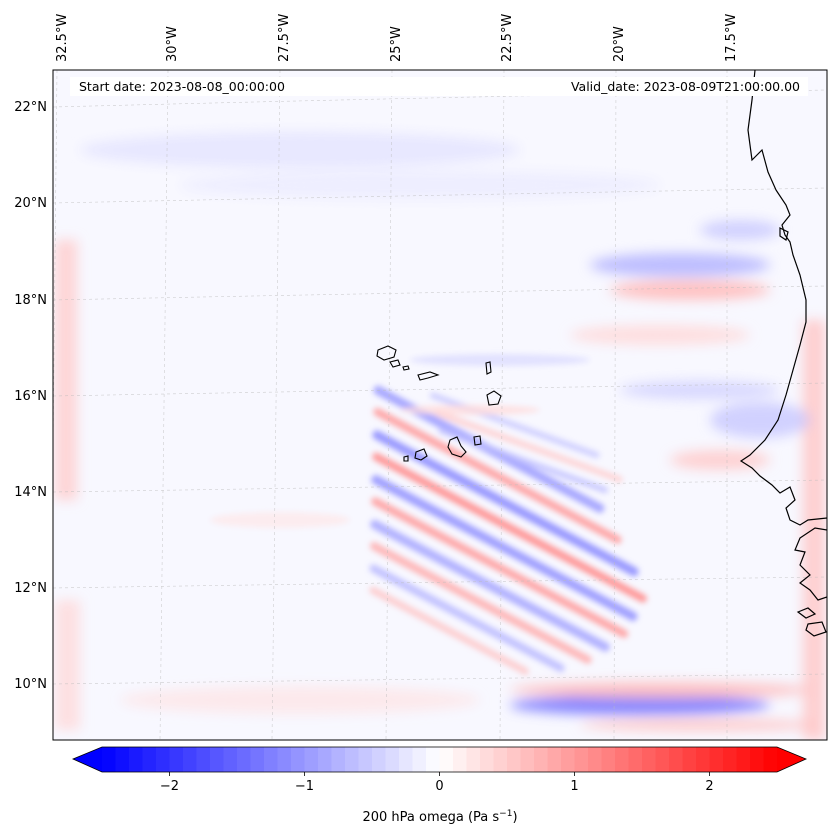 This screenshot has height=839, width=837. I want to click on valid-date-label: Valid_date: 2023-08-09T21:00:00.00, so click(685, 86).